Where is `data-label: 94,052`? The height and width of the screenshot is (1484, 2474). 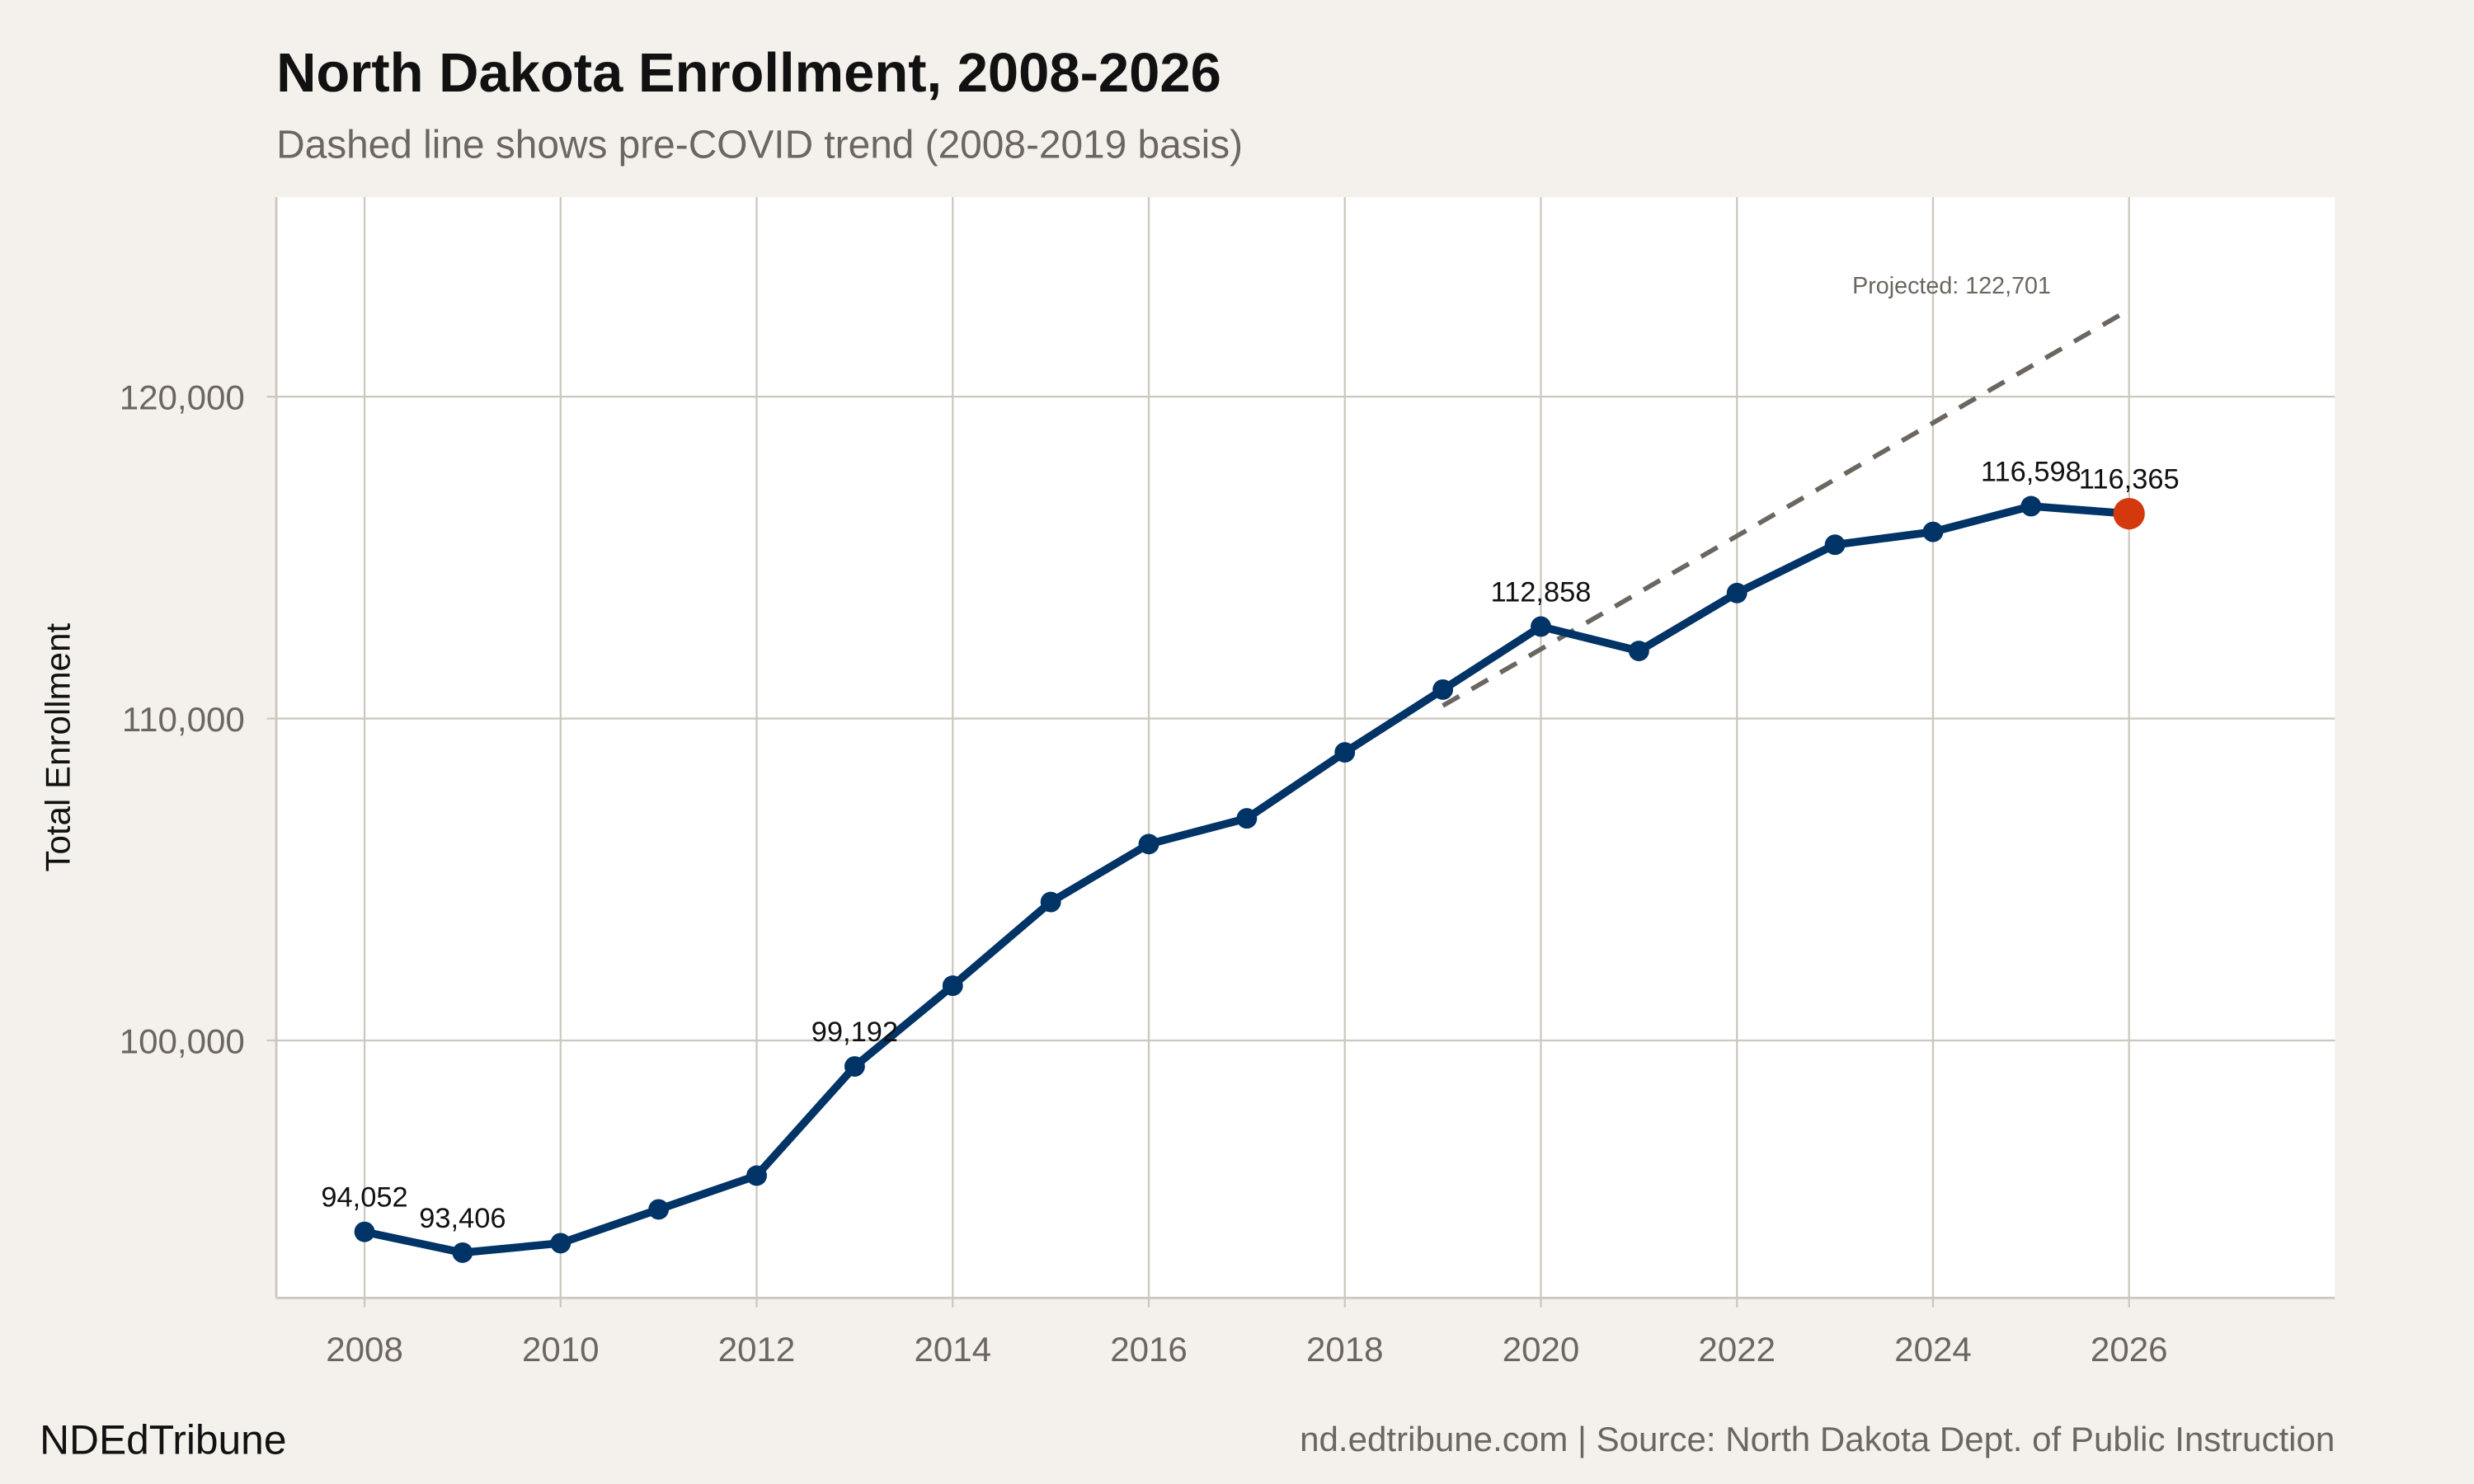
data-label: 94,052 is located at coordinates (364, 1198).